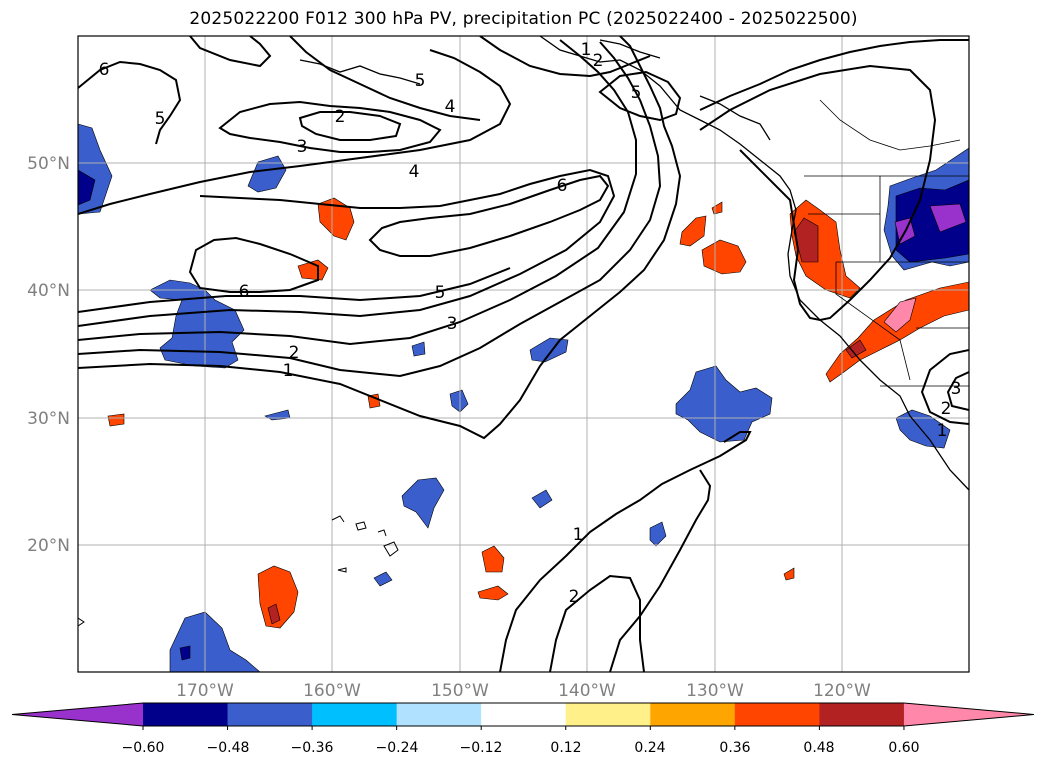 The height and width of the screenshot is (765, 1047). I want to click on islands, so click(238, 571).